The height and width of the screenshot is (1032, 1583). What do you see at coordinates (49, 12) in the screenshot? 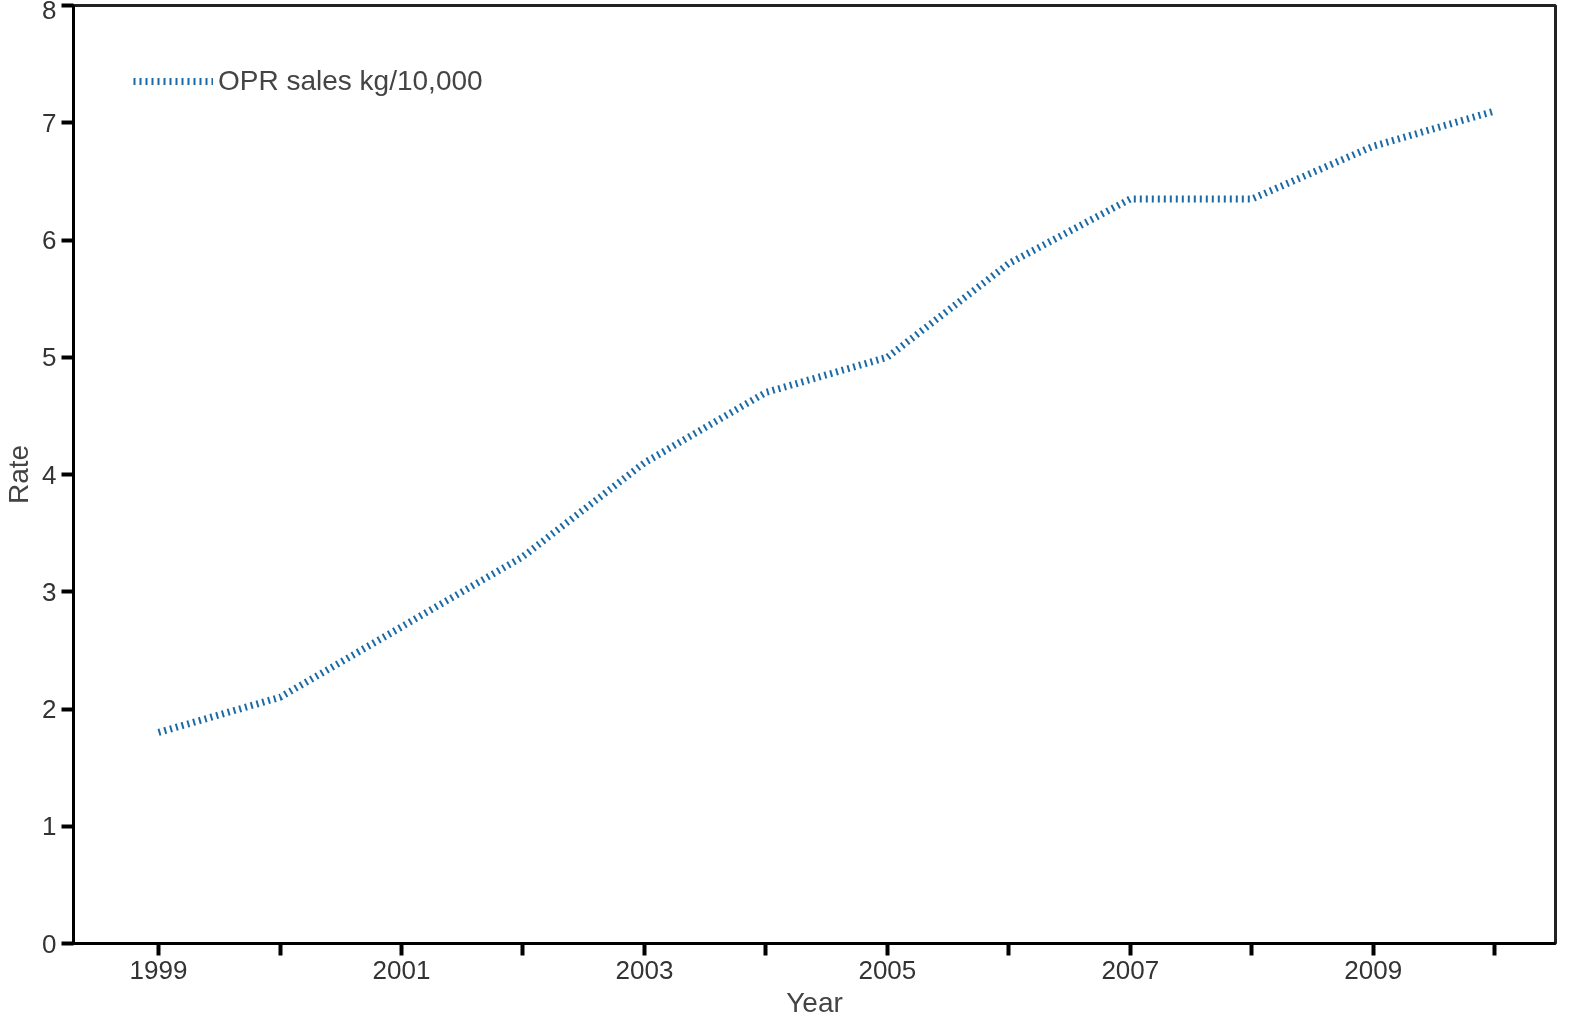
I see `y-tick-label: 8` at bounding box center [49, 12].